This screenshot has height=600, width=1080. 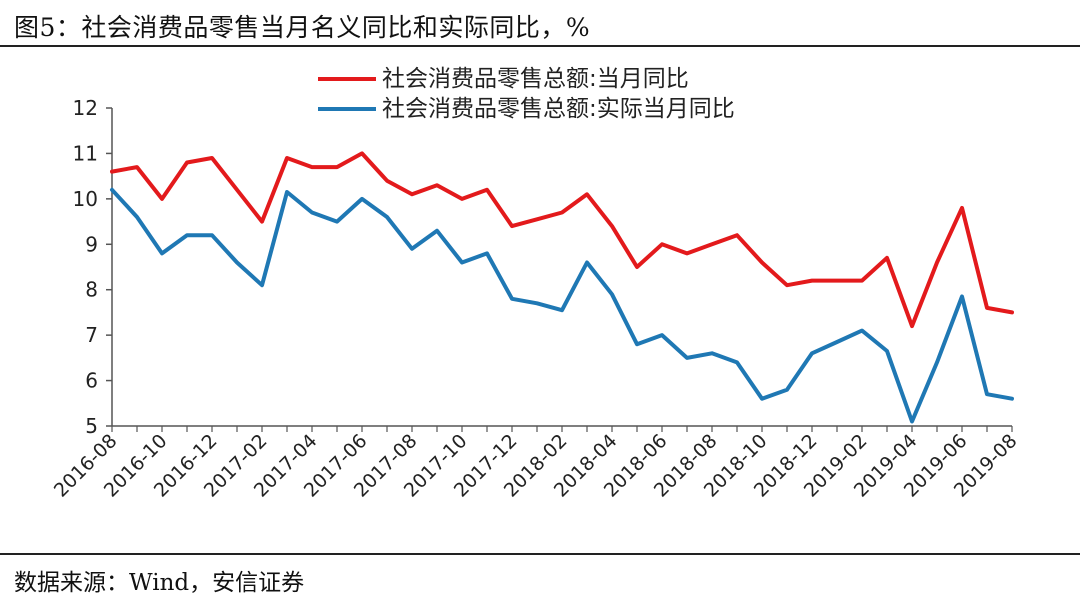 I want to click on y-tick-label: 5, so click(x=91, y=426).